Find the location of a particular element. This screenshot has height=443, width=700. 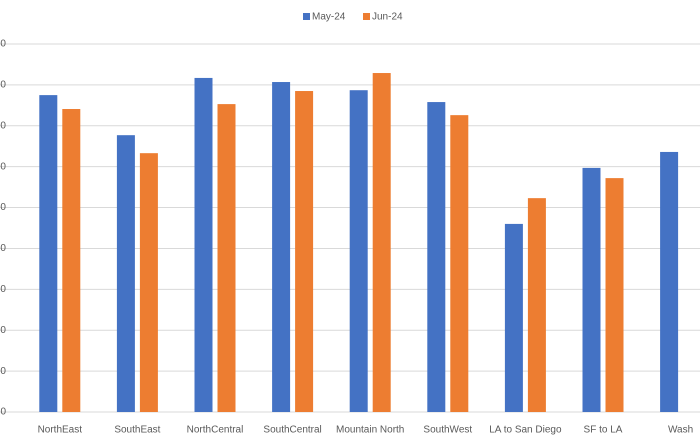

legend-label: May-24 is located at coordinates (329, 17).